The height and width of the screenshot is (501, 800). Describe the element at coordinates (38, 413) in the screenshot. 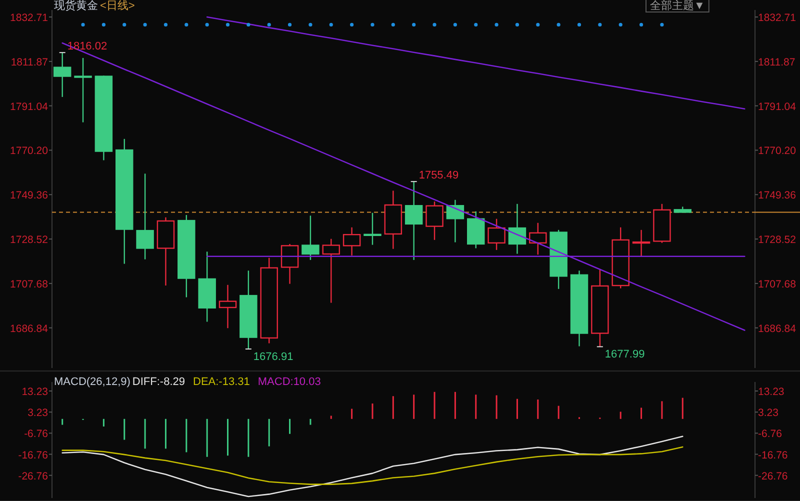

I see `y-tick-label: 3.23` at that location.